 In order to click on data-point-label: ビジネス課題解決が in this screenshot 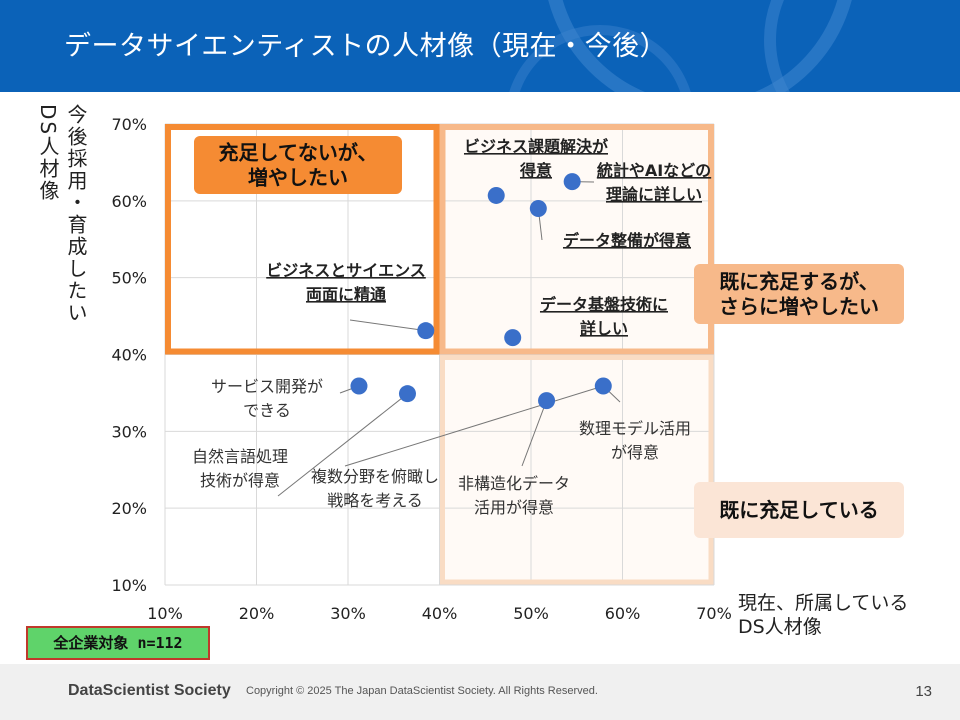, I will do `click(536, 146)`.